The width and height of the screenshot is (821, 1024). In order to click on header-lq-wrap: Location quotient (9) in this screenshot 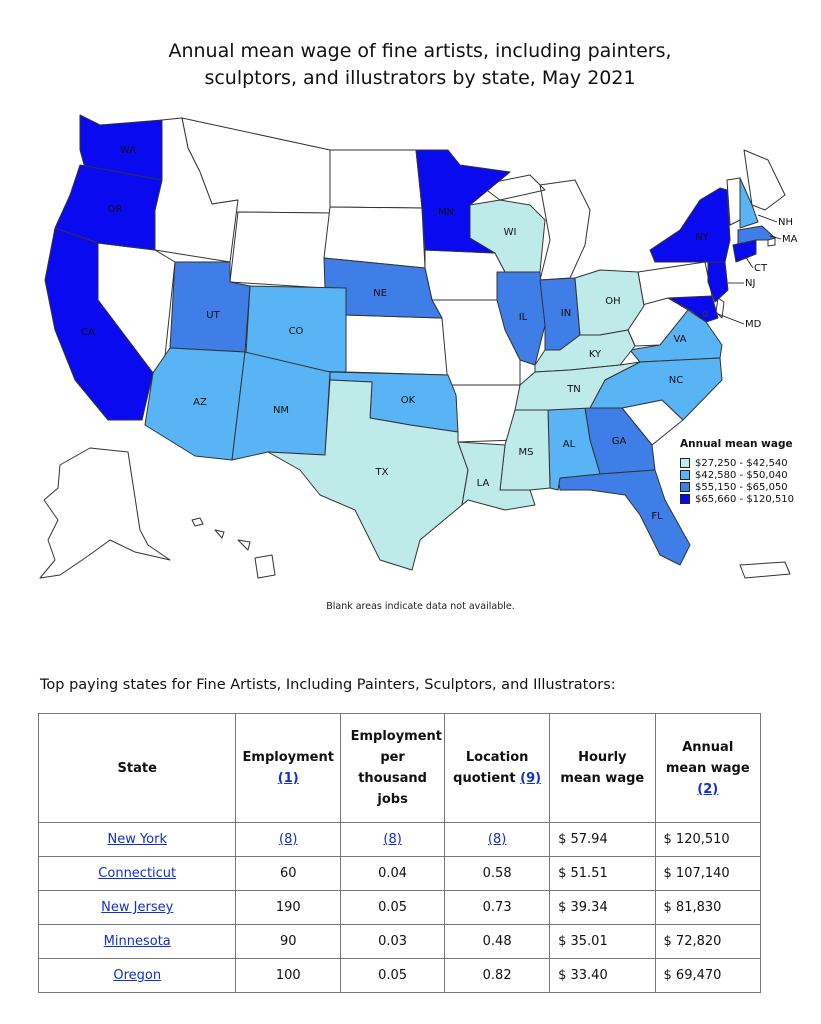, I will do `click(497, 768)`.